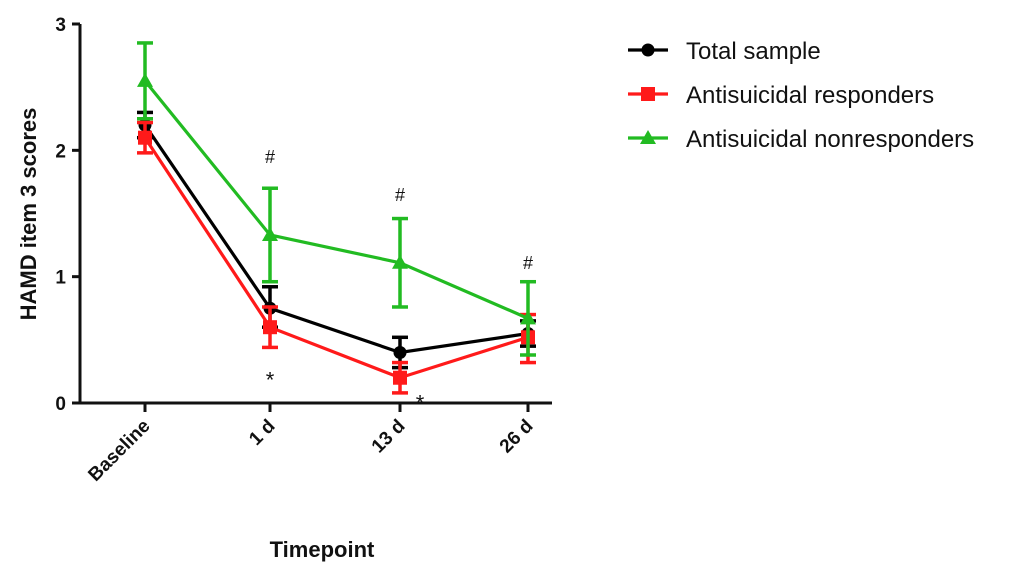 The width and height of the screenshot is (1029, 570). What do you see at coordinates (399, 281) in the screenshot?
I see `annotation-layer: # # # * *` at bounding box center [399, 281].